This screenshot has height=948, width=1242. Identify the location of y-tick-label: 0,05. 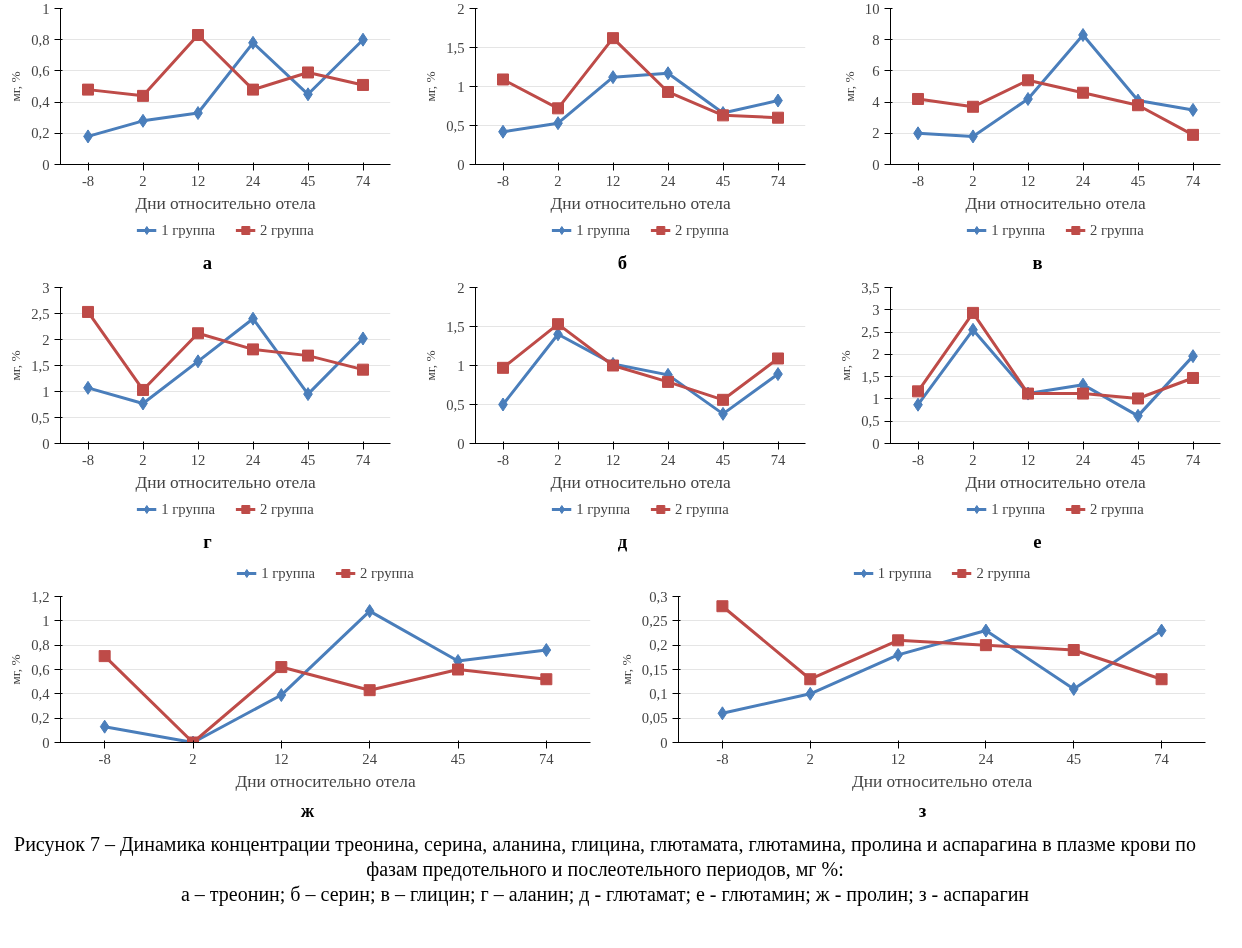
(654, 718).